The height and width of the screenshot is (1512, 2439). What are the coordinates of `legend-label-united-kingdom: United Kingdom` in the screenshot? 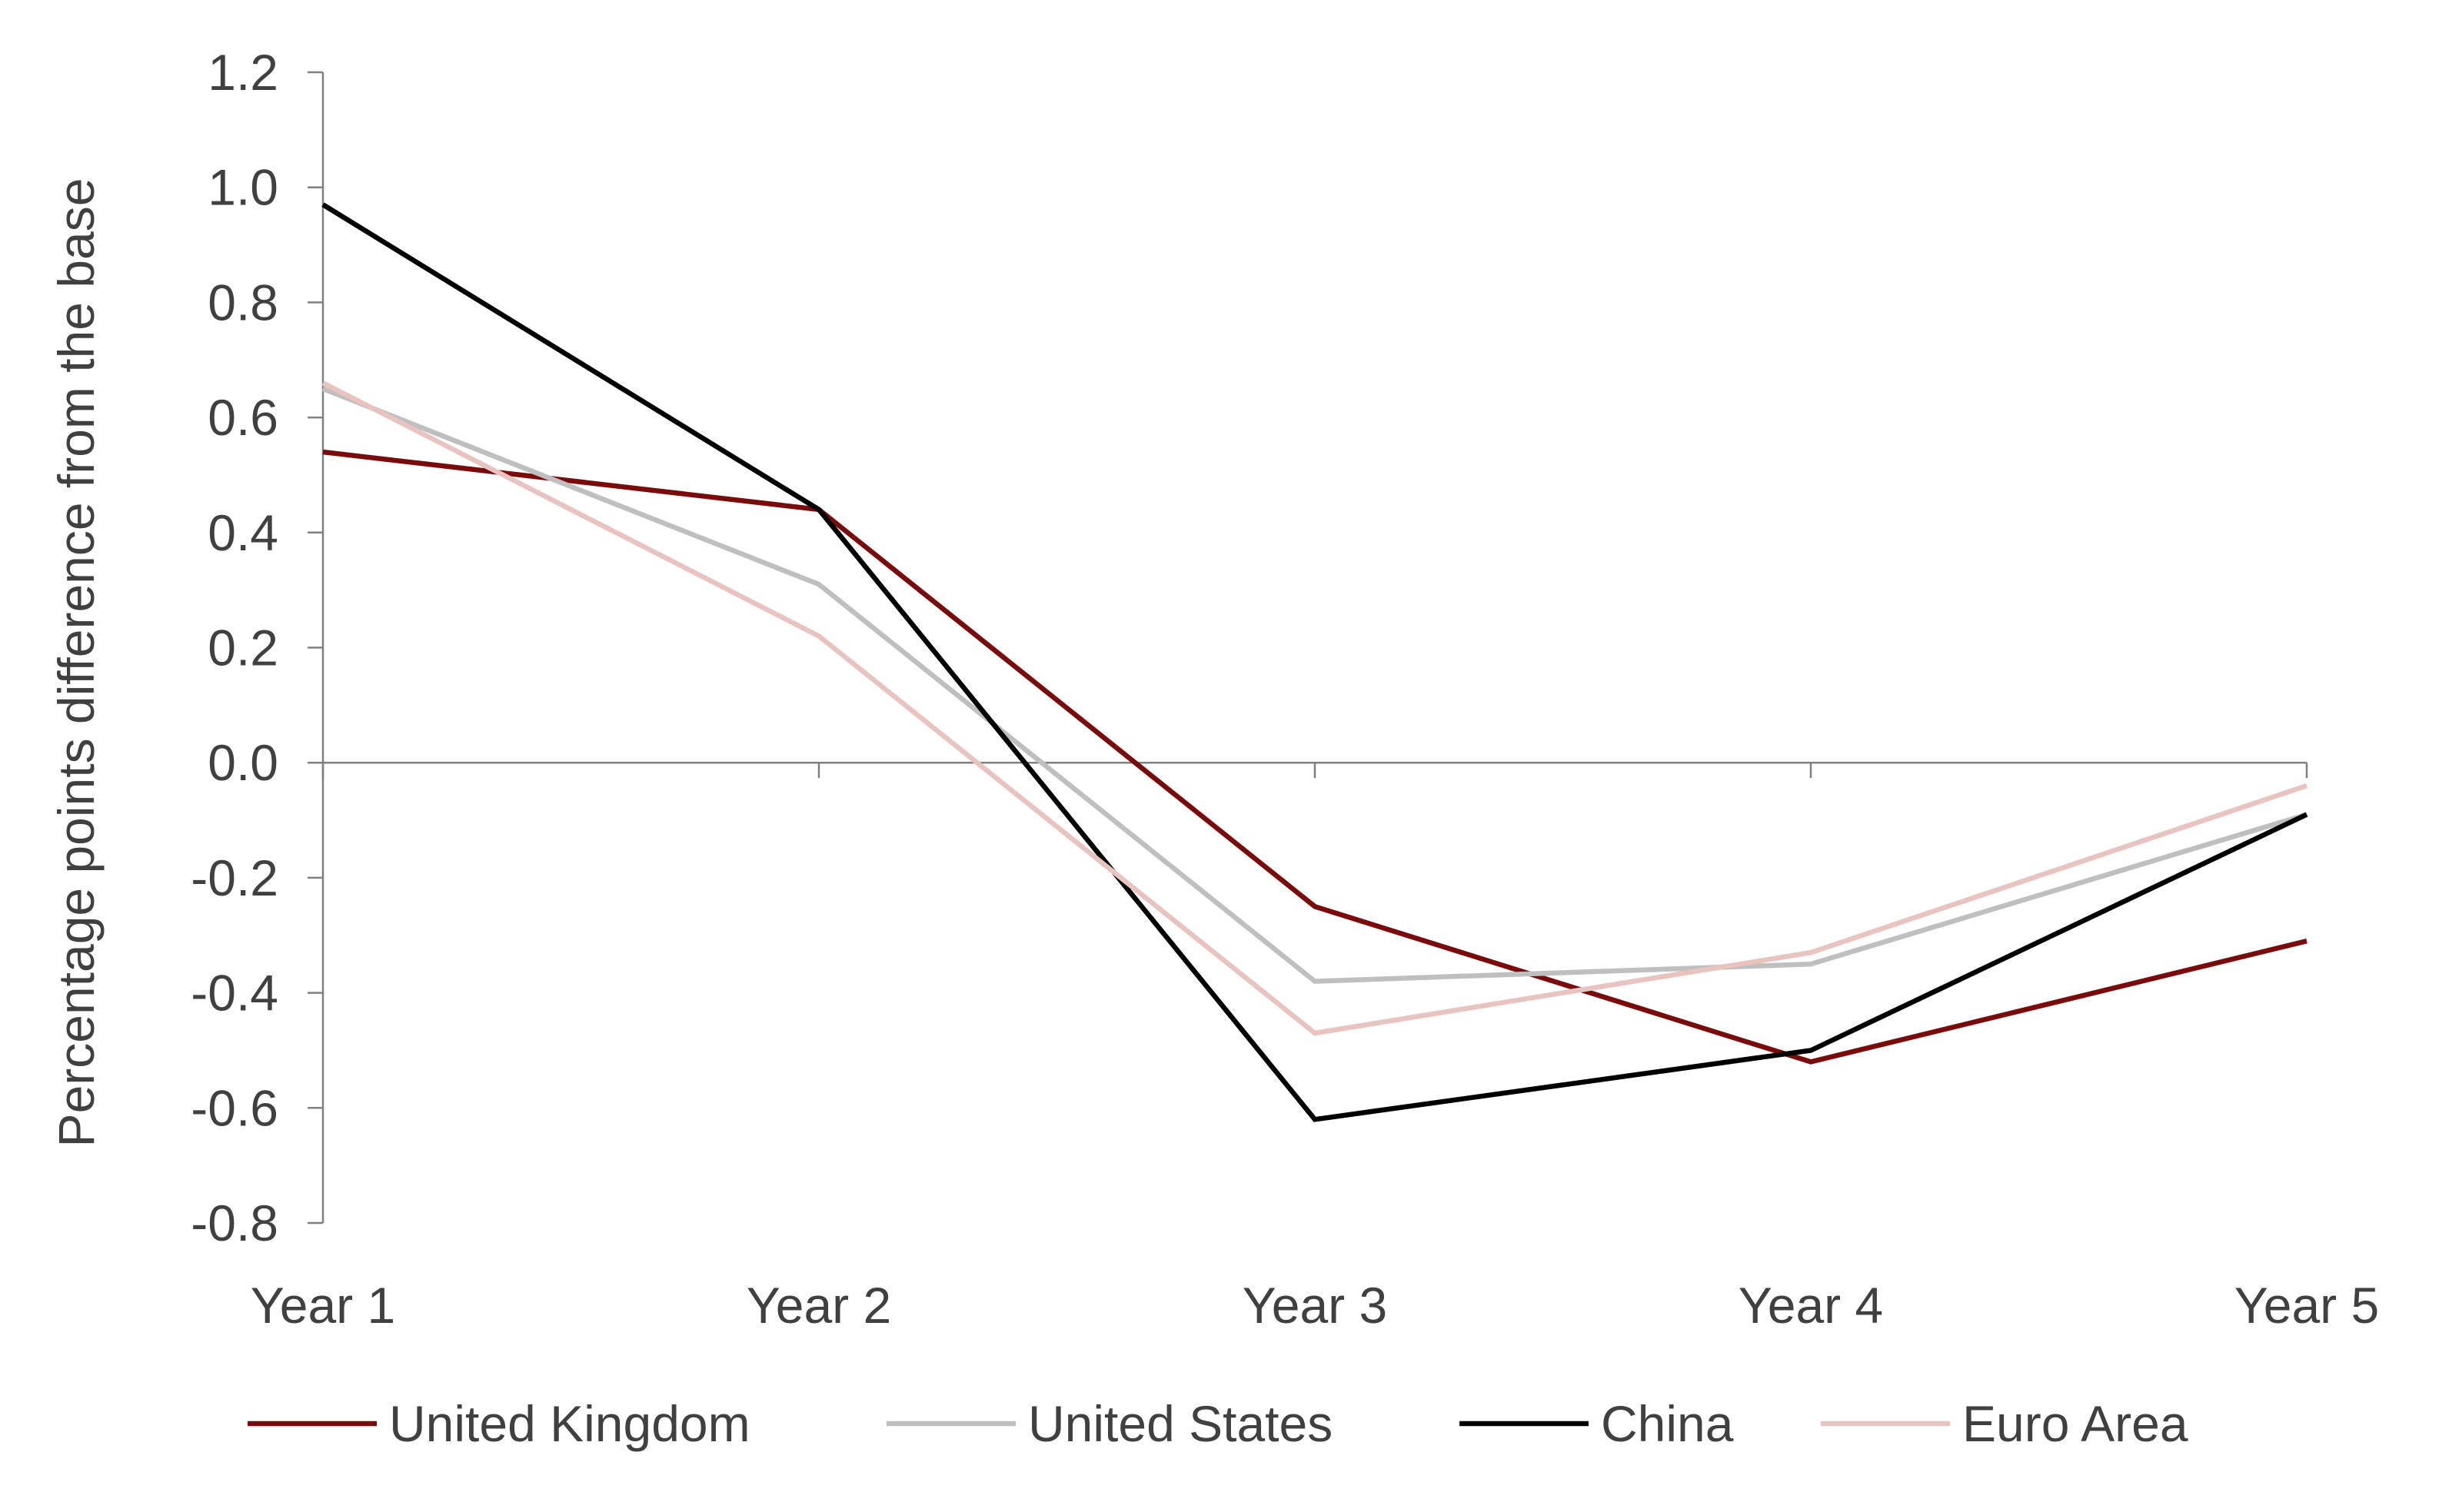 It's located at (569, 1423).